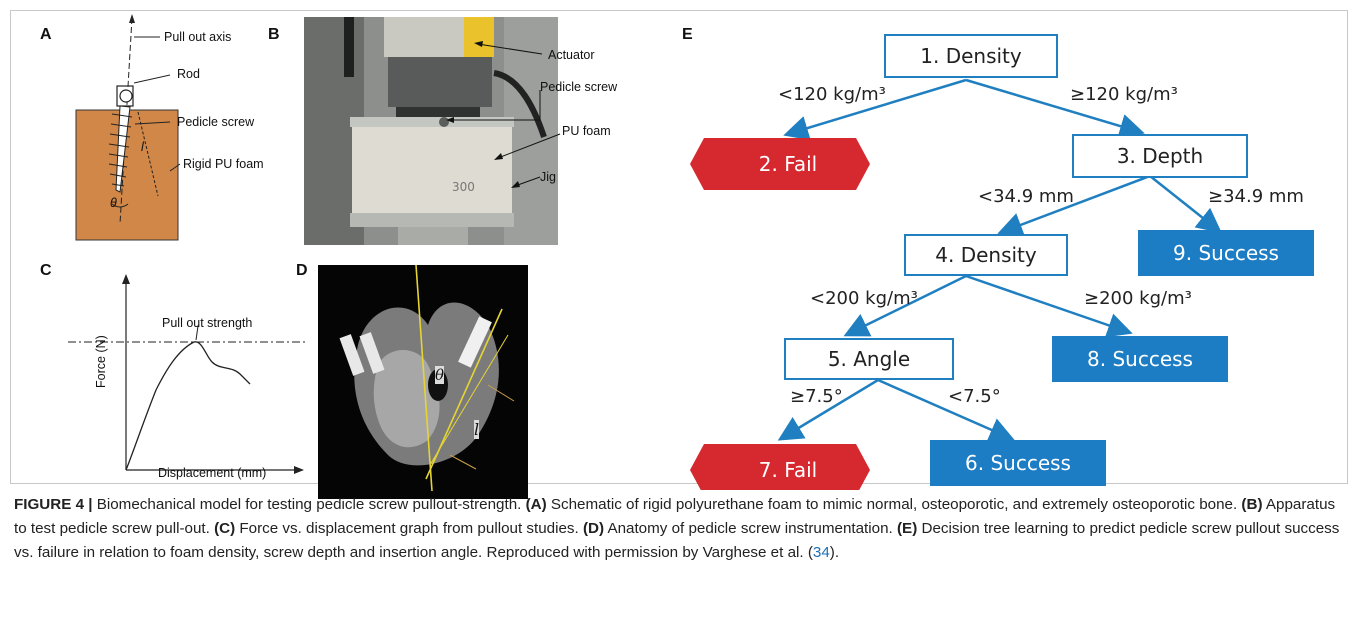 This screenshot has height=643, width=1360. What do you see at coordinates (586, 131) in the screenshot?
I see `label-pu-foam: PU foam` at bounding box center [586, 131].